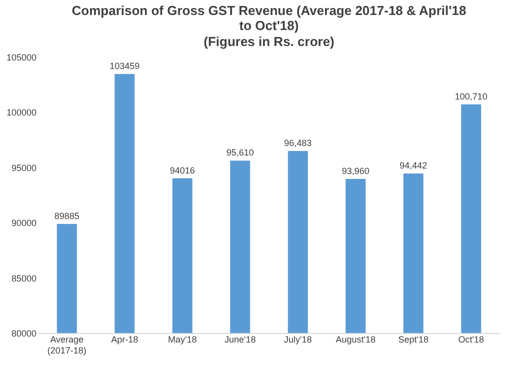 The height and width of the screenshot is (371, 522). Describe the element at coordinates (471, 339) in the screenshot. I see `x-tick-label: Oct'18` at that location.